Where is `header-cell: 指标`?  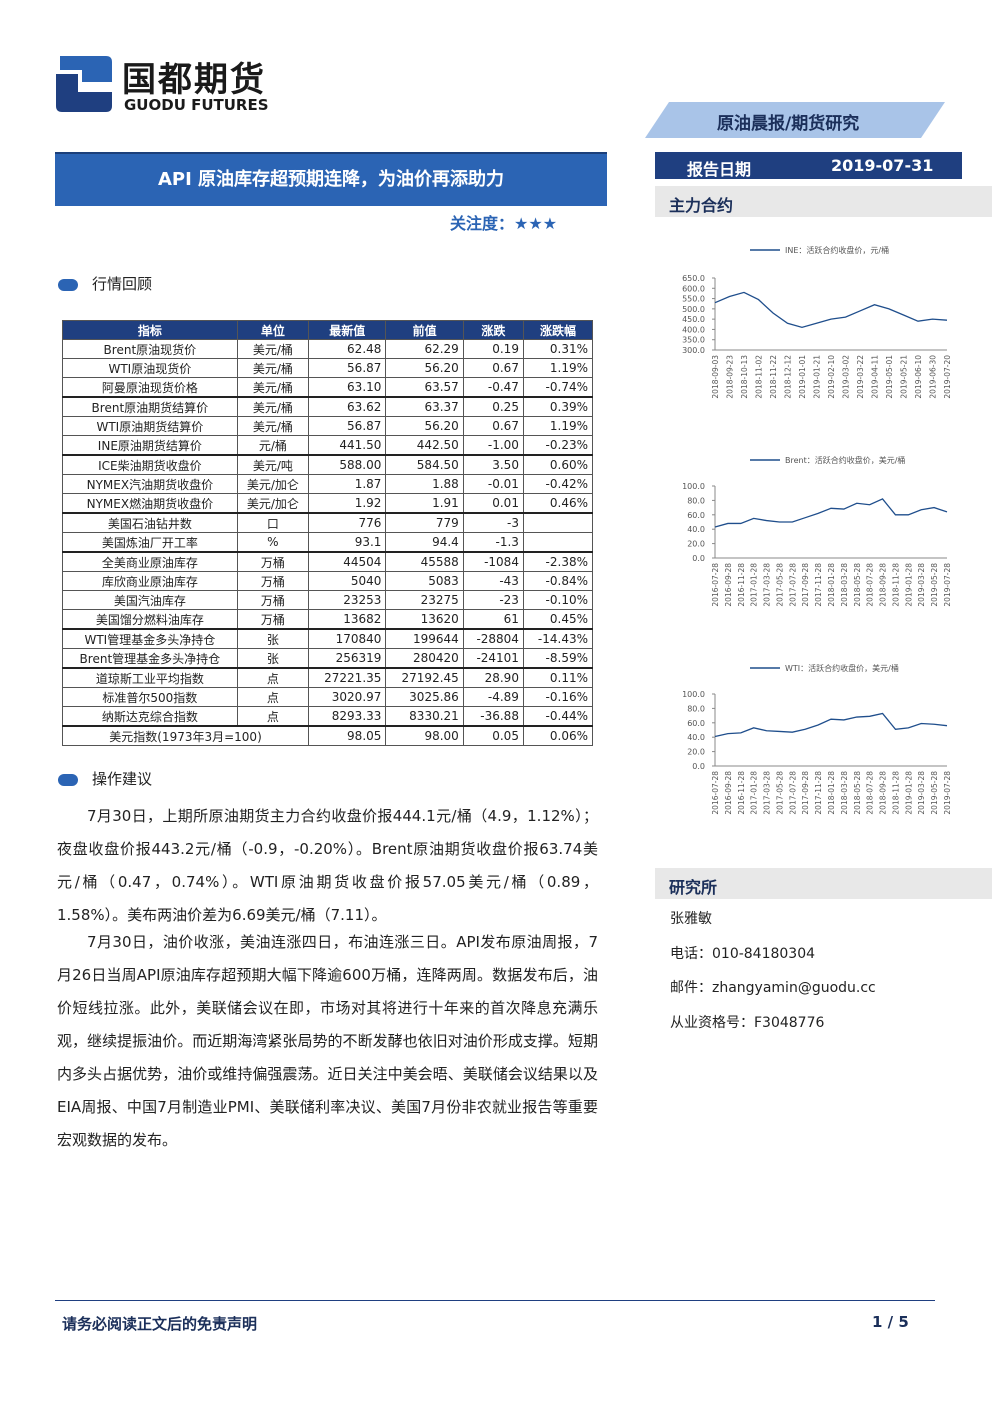
header-cell: 指标 is located at coordinates (150, 330).